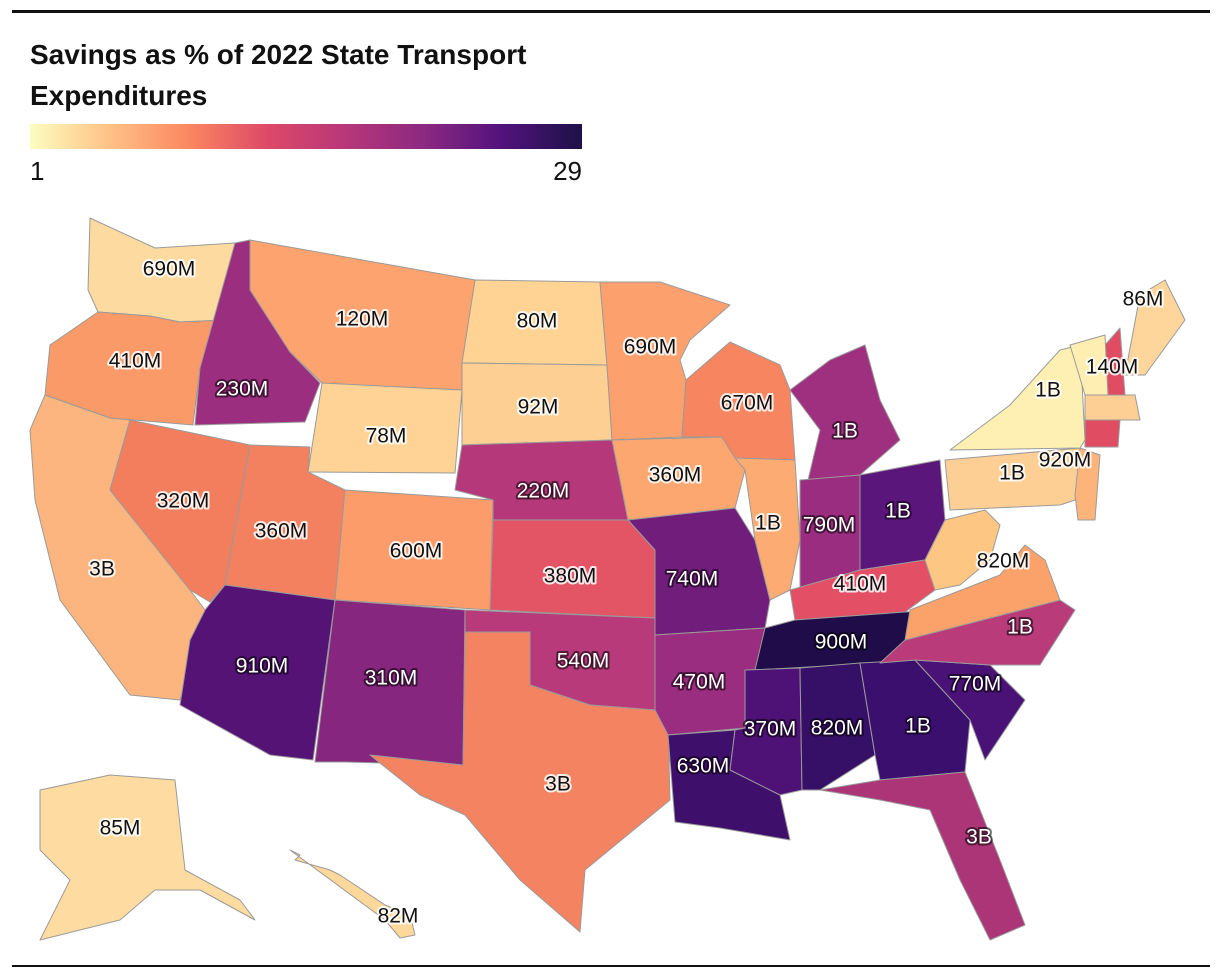 The width and height of the screenshot is (1220, 980). What do you see at coordinates (37, 171) in the screenshot?
I see `legend-min-label: 1` at bounding box center [37, 171].